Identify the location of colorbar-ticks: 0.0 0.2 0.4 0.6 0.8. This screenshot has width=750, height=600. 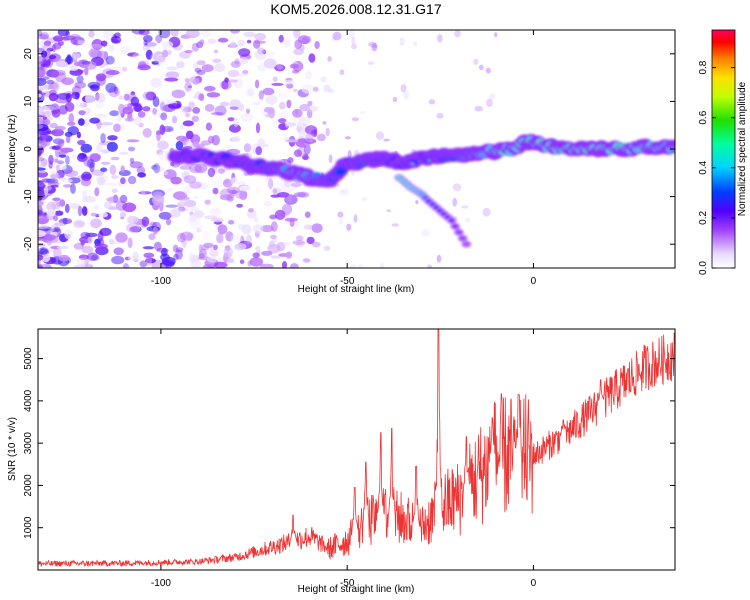
(716, 167).